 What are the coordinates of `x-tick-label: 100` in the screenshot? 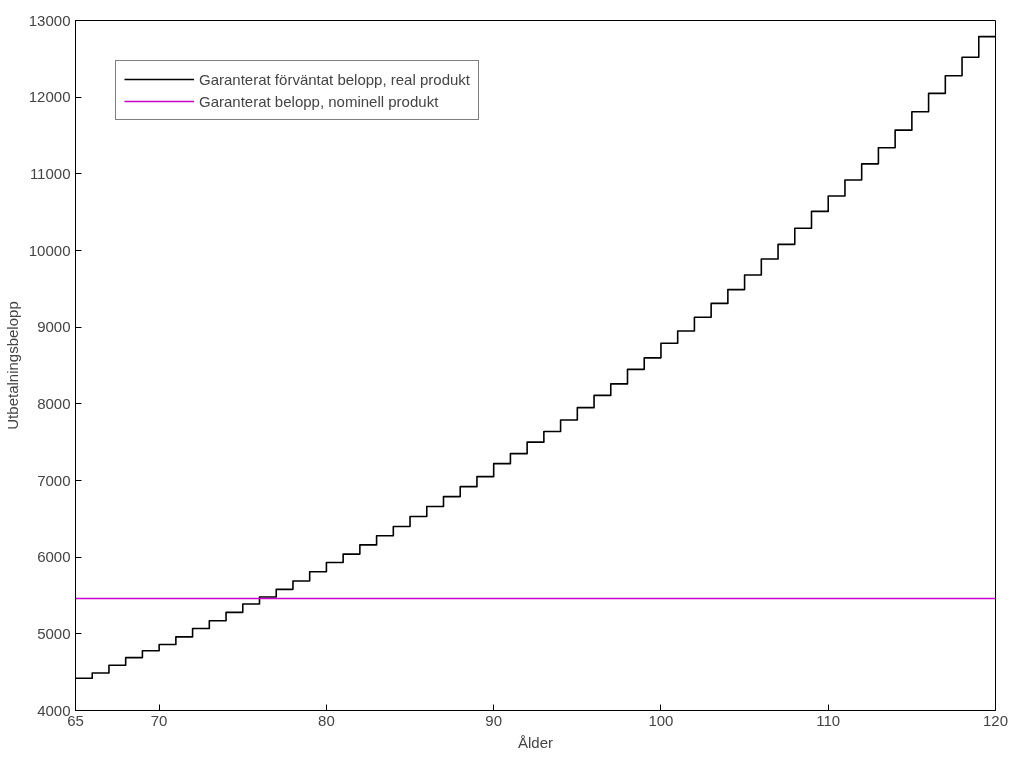 It's located at (661, 720).